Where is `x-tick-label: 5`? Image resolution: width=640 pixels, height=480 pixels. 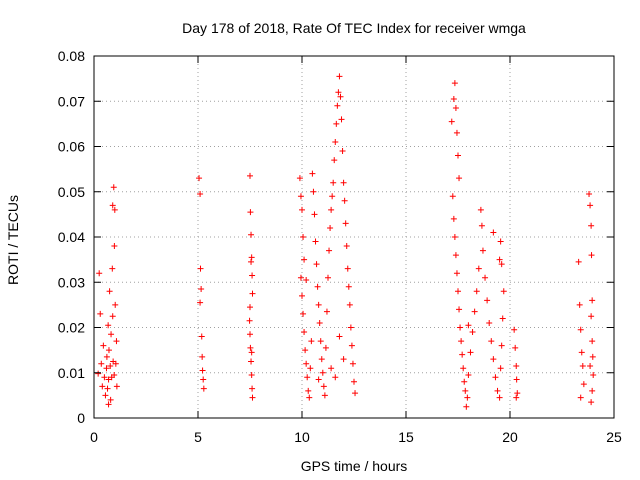 x-tick-label: 5 is located at coordinates (198, 437).